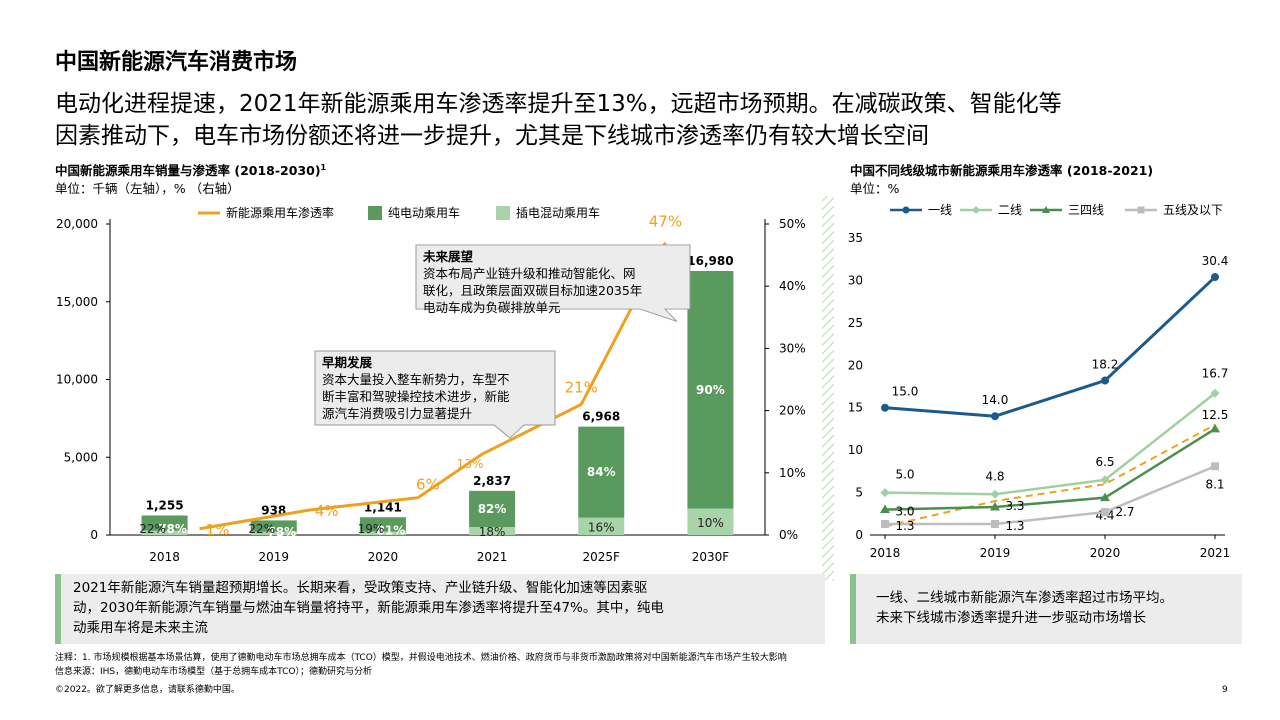  Describe the element at coordinates (218, 530) in the screenshot. I see `penetration-label: 1%` at that location.